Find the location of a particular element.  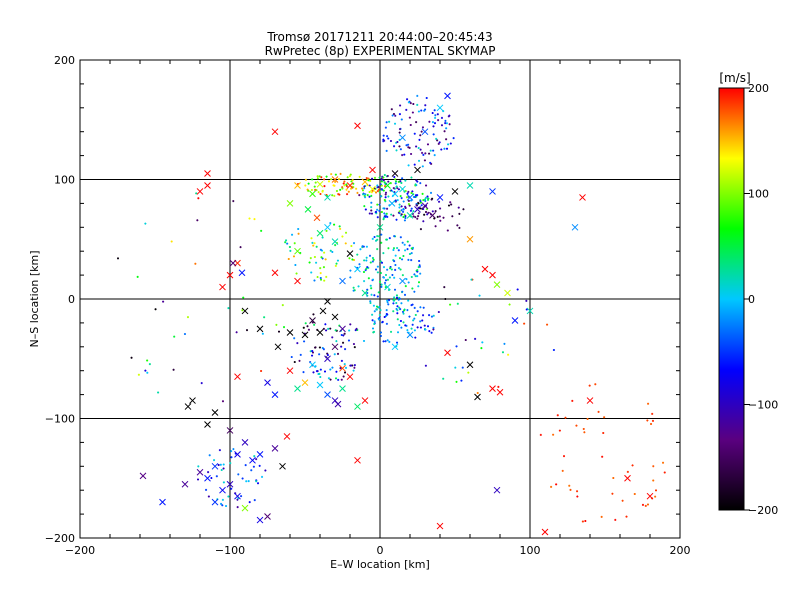

y-tick-label: 200 is located at coordinates (64, 60).